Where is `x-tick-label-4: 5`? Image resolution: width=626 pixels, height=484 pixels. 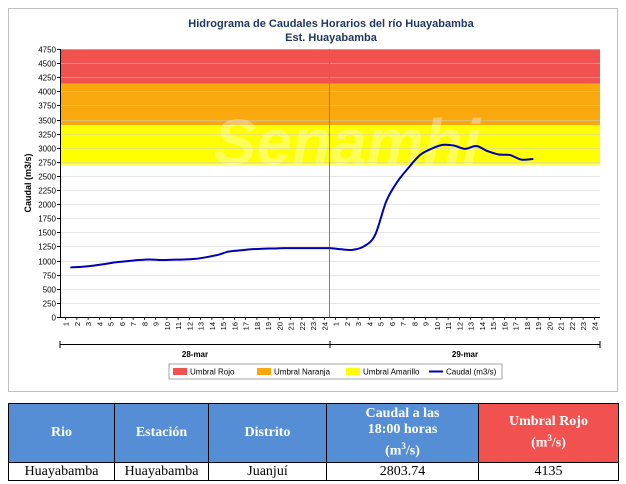 x-tick-label-4: 5 is located at coordinates (111, 324).